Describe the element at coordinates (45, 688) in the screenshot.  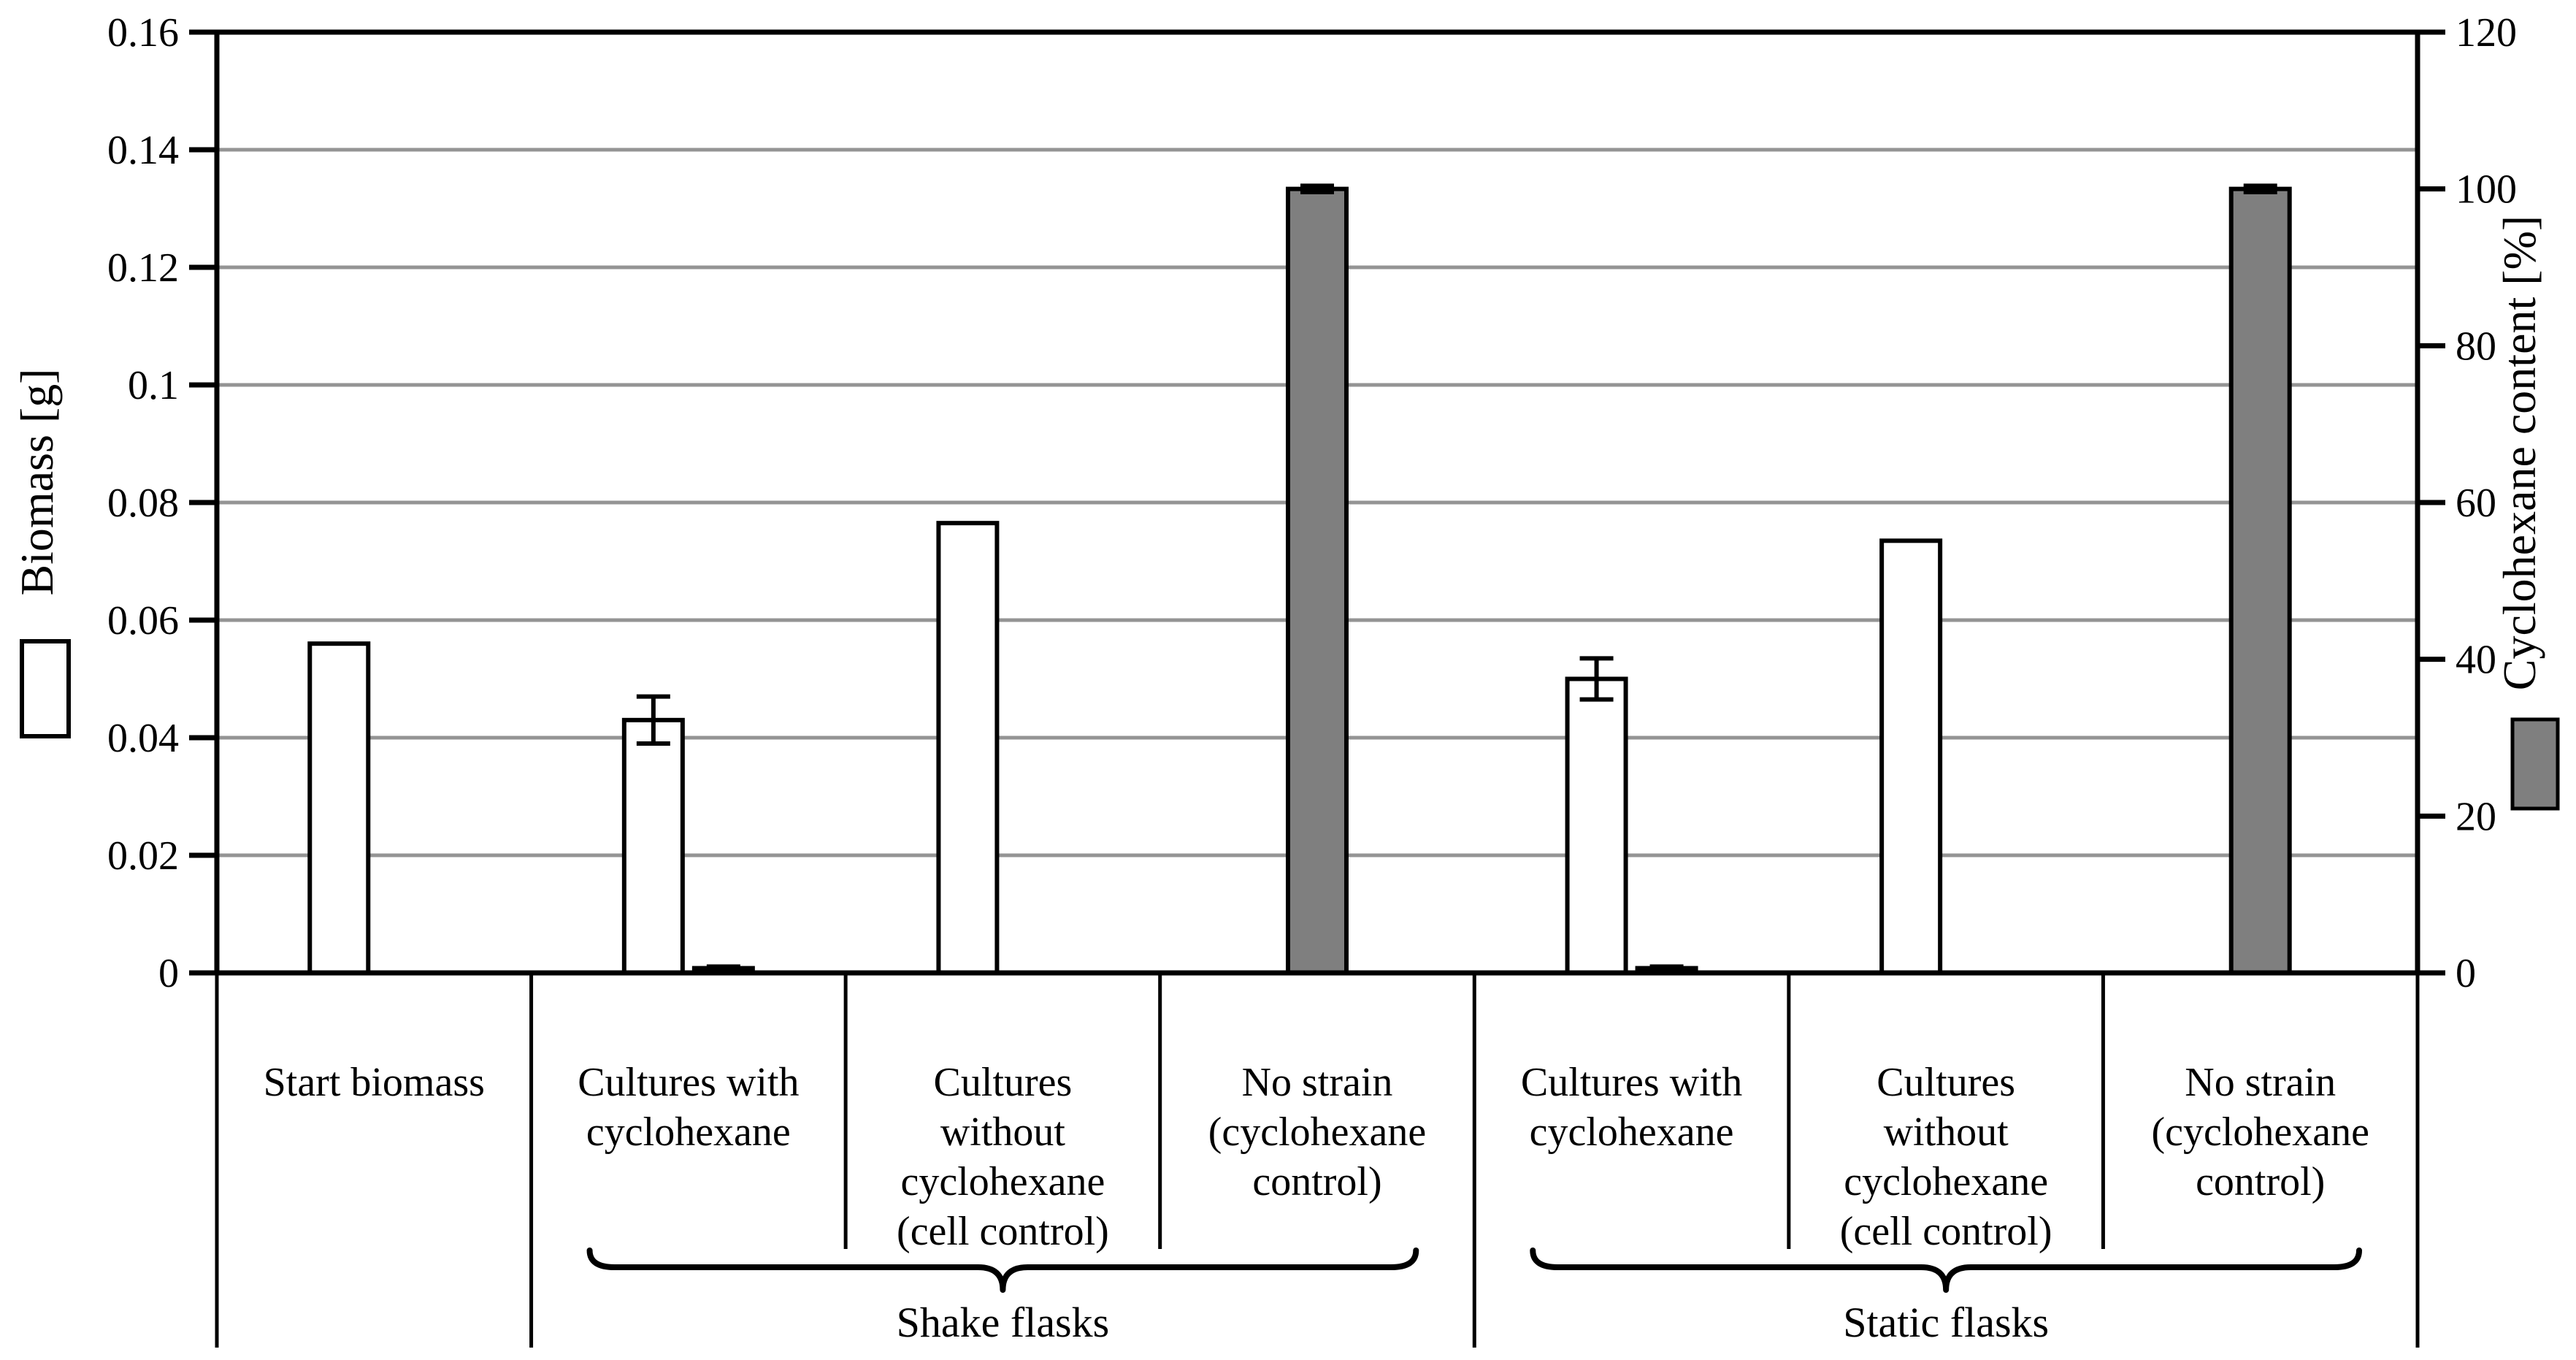
I see `legend-swatch-biomass` at that location.